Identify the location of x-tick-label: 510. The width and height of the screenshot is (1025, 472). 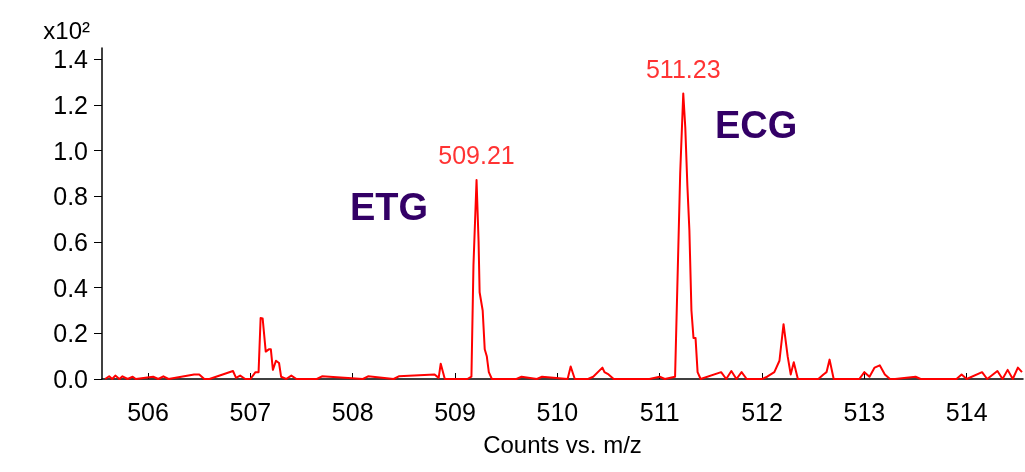
(557, 411).